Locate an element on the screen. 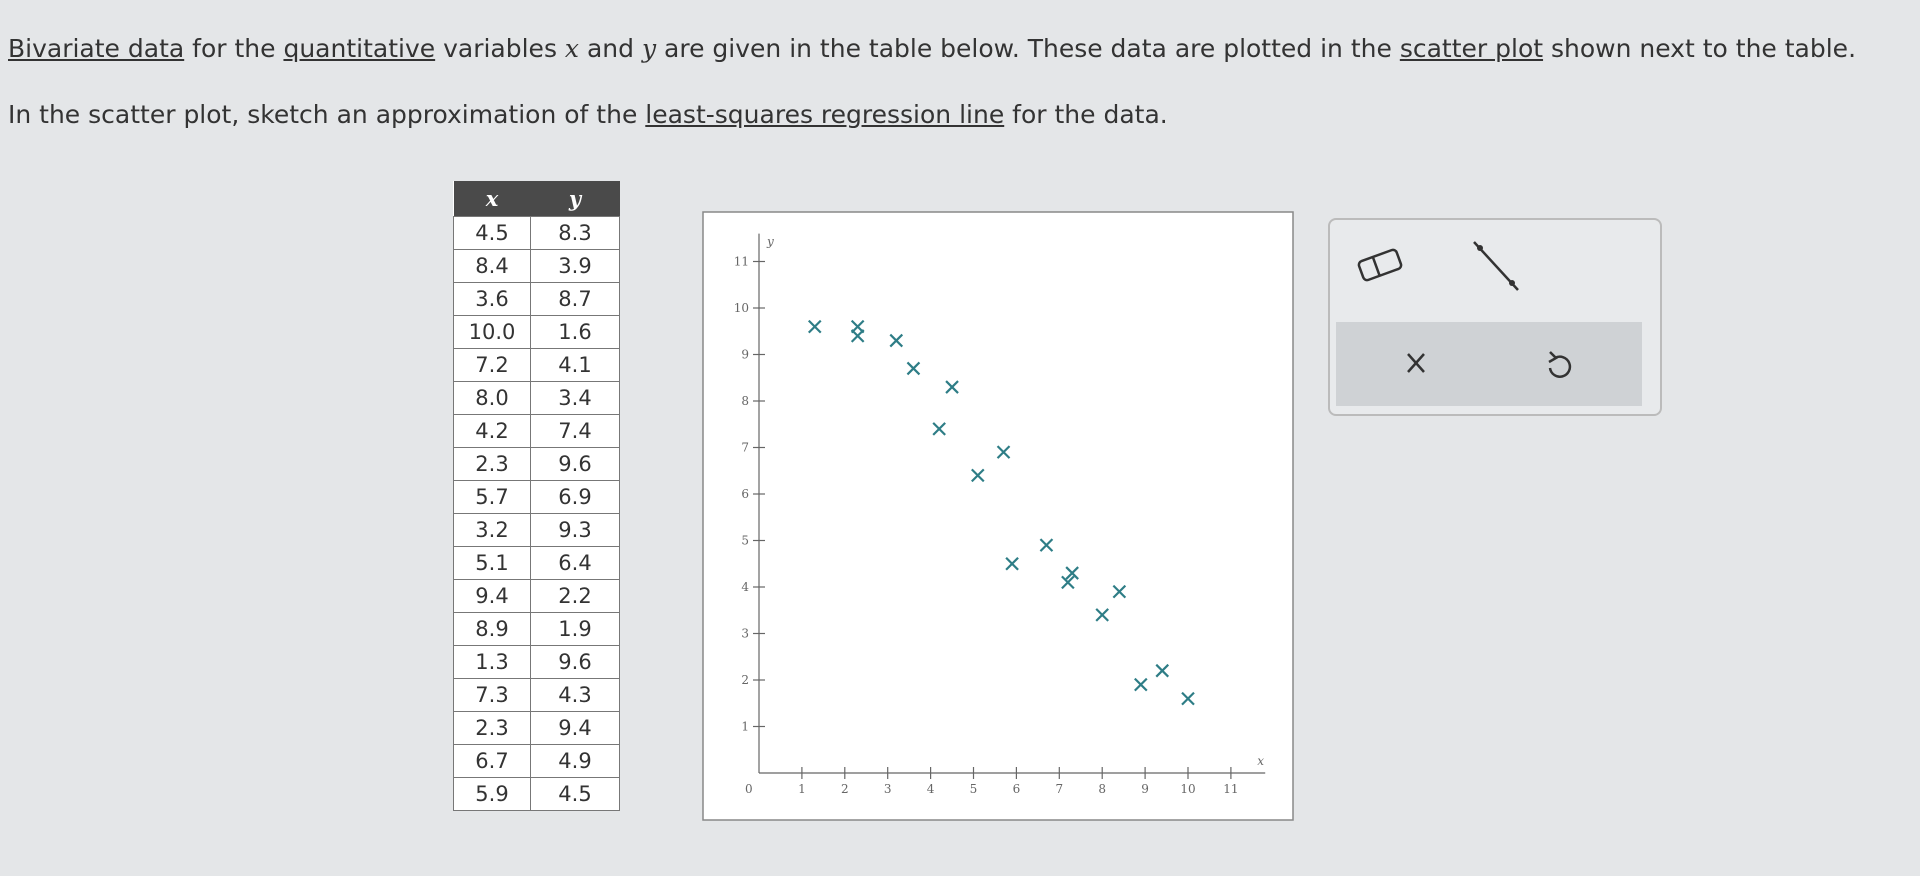  header: y is located at coordinates (575, 199).